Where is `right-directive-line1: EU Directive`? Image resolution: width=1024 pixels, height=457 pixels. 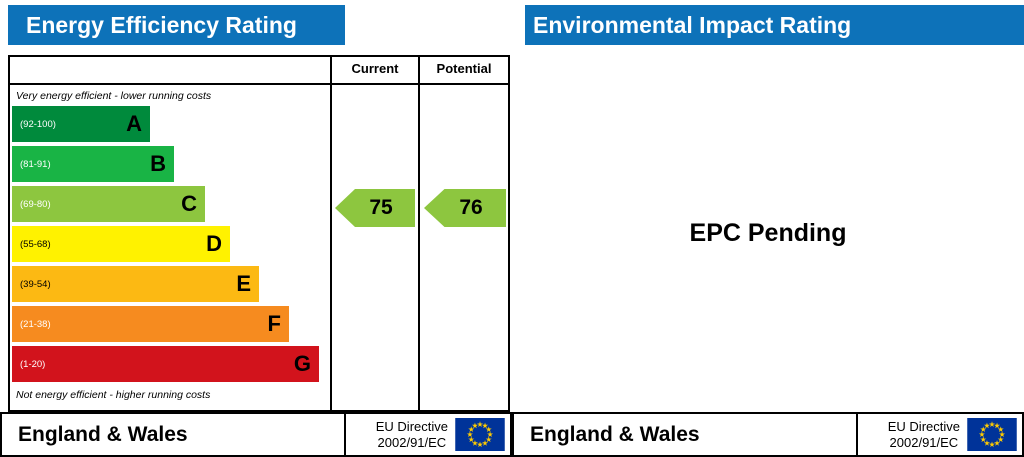 right-directive-line1: EU Directive is located at coordinates (923, 426).